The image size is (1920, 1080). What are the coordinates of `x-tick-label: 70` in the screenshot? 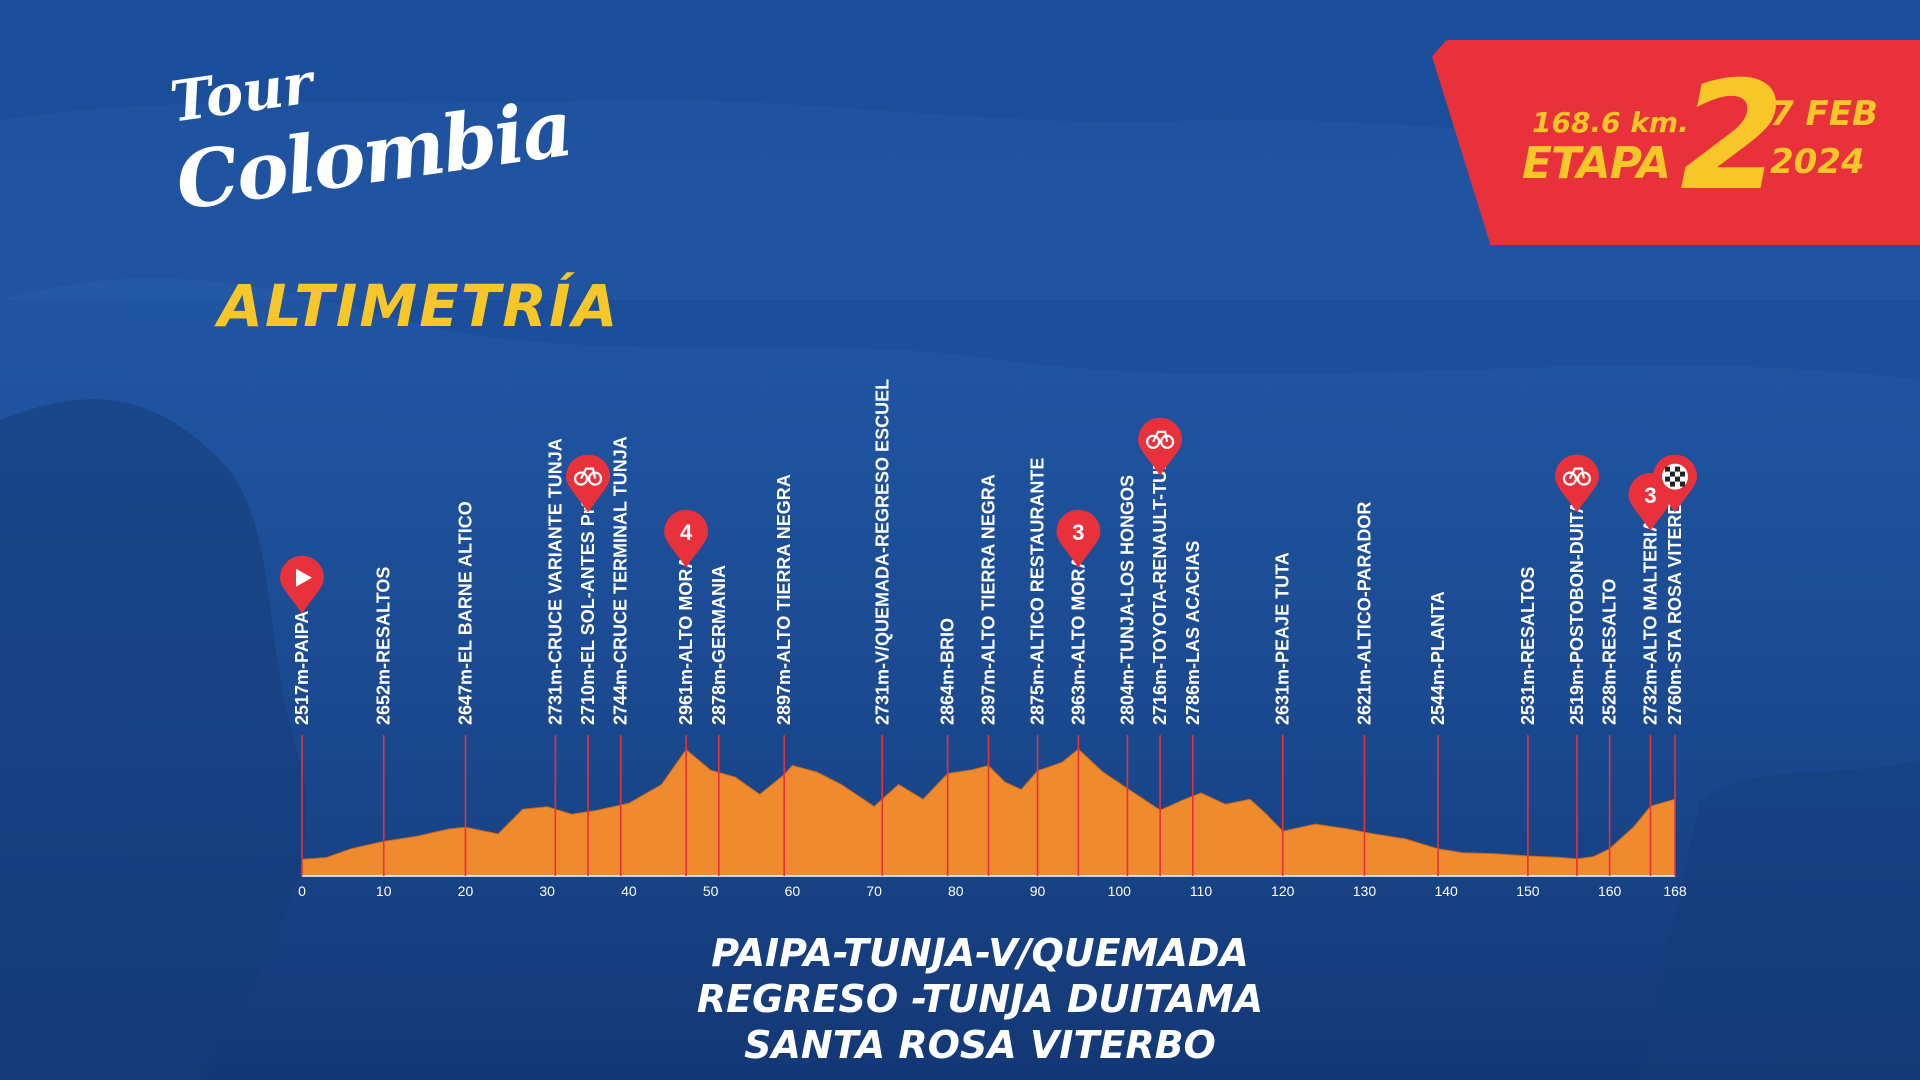 It's located at (874, 891).